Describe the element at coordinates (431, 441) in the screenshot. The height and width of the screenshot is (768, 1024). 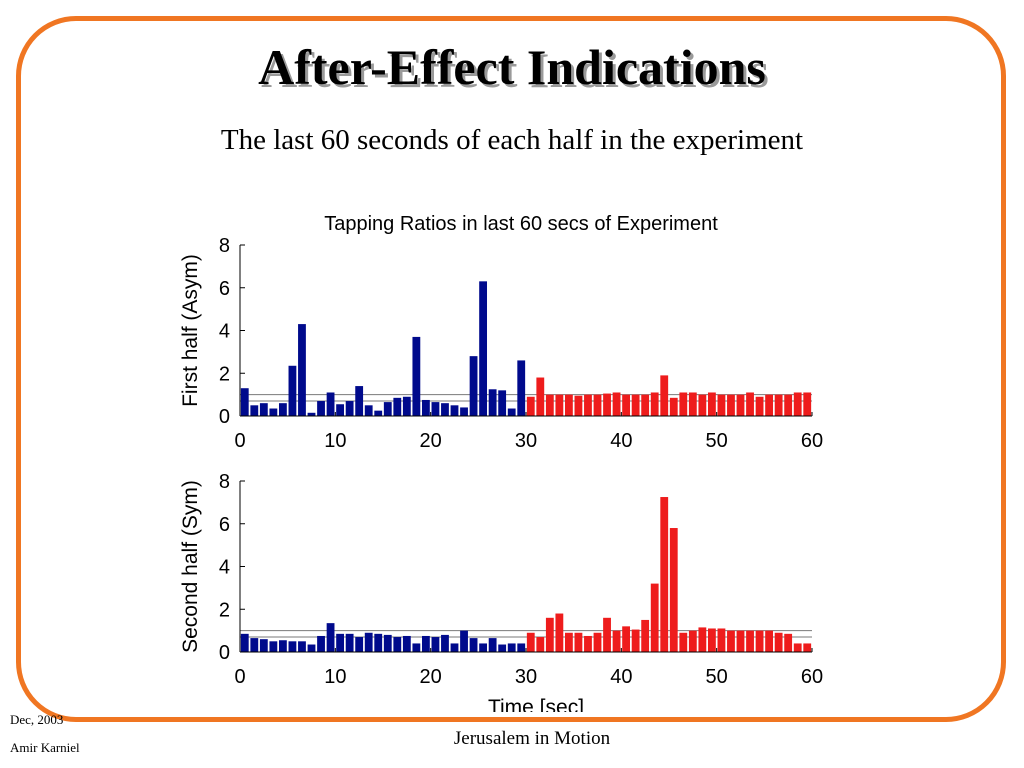
I see `x-tick-label: 20` at that location.